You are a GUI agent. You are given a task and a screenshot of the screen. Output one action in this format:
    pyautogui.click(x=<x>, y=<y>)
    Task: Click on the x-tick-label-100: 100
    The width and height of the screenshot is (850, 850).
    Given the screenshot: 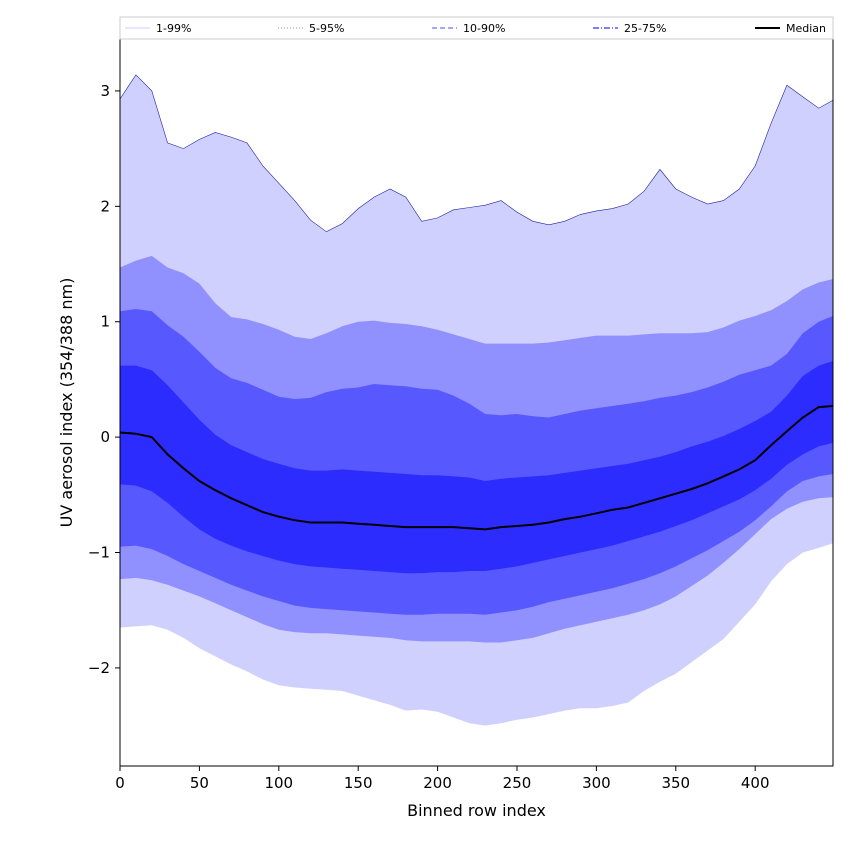 What is the action you would take?
    pyautogui.click(x=278, y=783)
    